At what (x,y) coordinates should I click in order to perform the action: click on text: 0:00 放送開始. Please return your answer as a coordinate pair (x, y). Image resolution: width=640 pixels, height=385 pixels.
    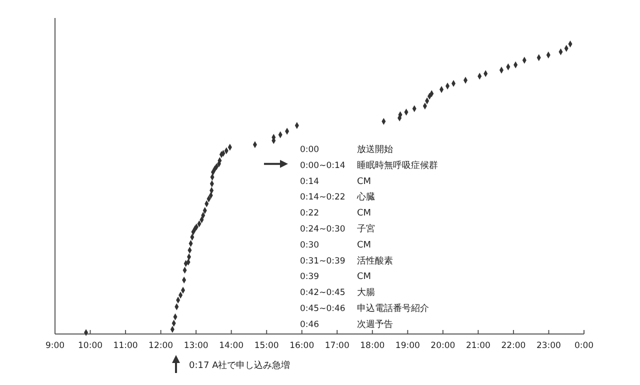
    Looking at the image, I should click on (346, 150).